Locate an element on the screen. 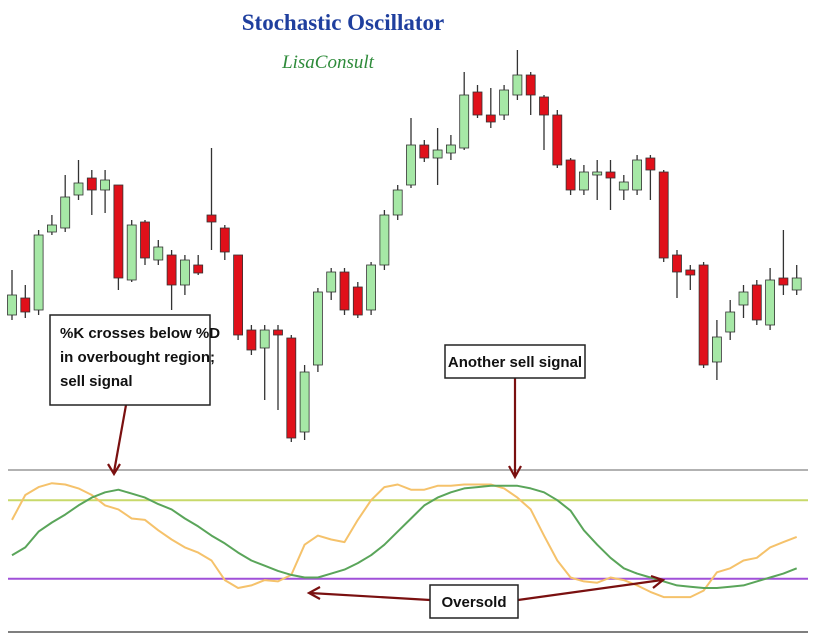 The height and width of the screenshot is (642, 816). annotation-text: Another sell signal is located at coordinates (515, 362).